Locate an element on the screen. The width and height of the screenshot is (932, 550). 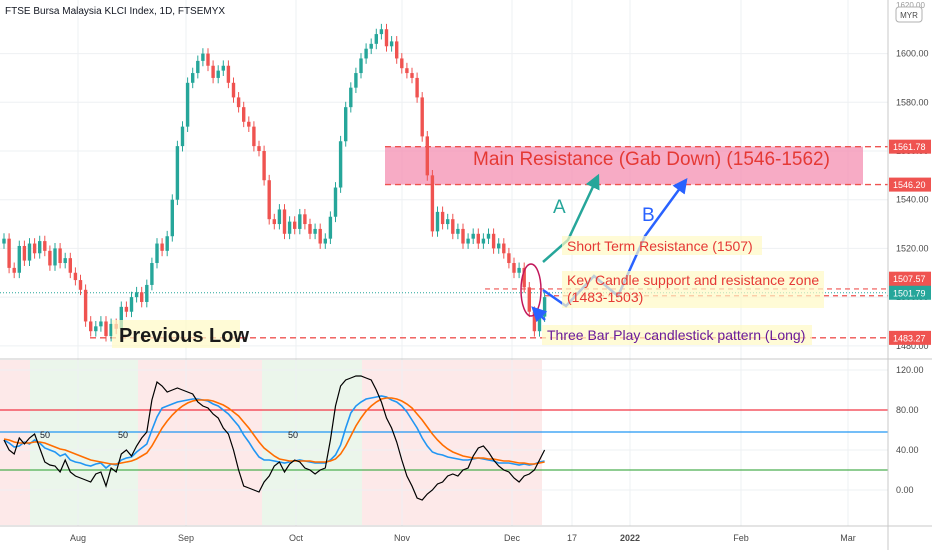
time-tick-label: Oct is located at coordinates (296, 538).